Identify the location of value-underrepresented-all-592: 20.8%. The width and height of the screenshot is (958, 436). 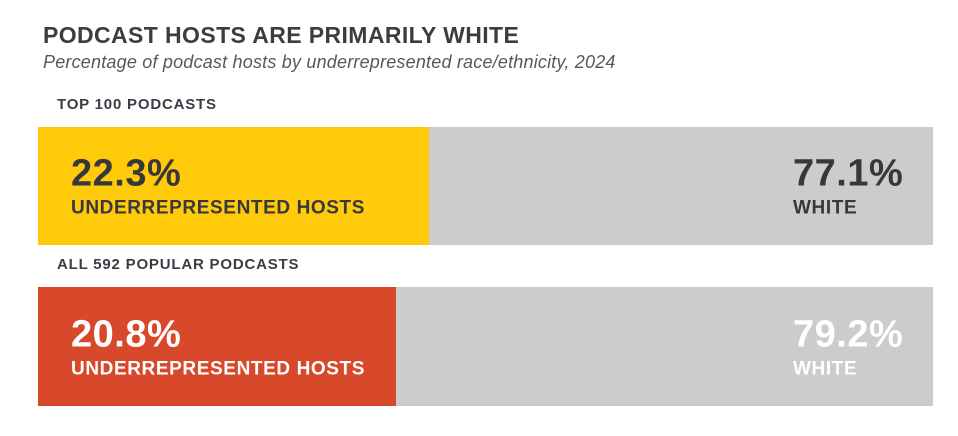
(126, 334).